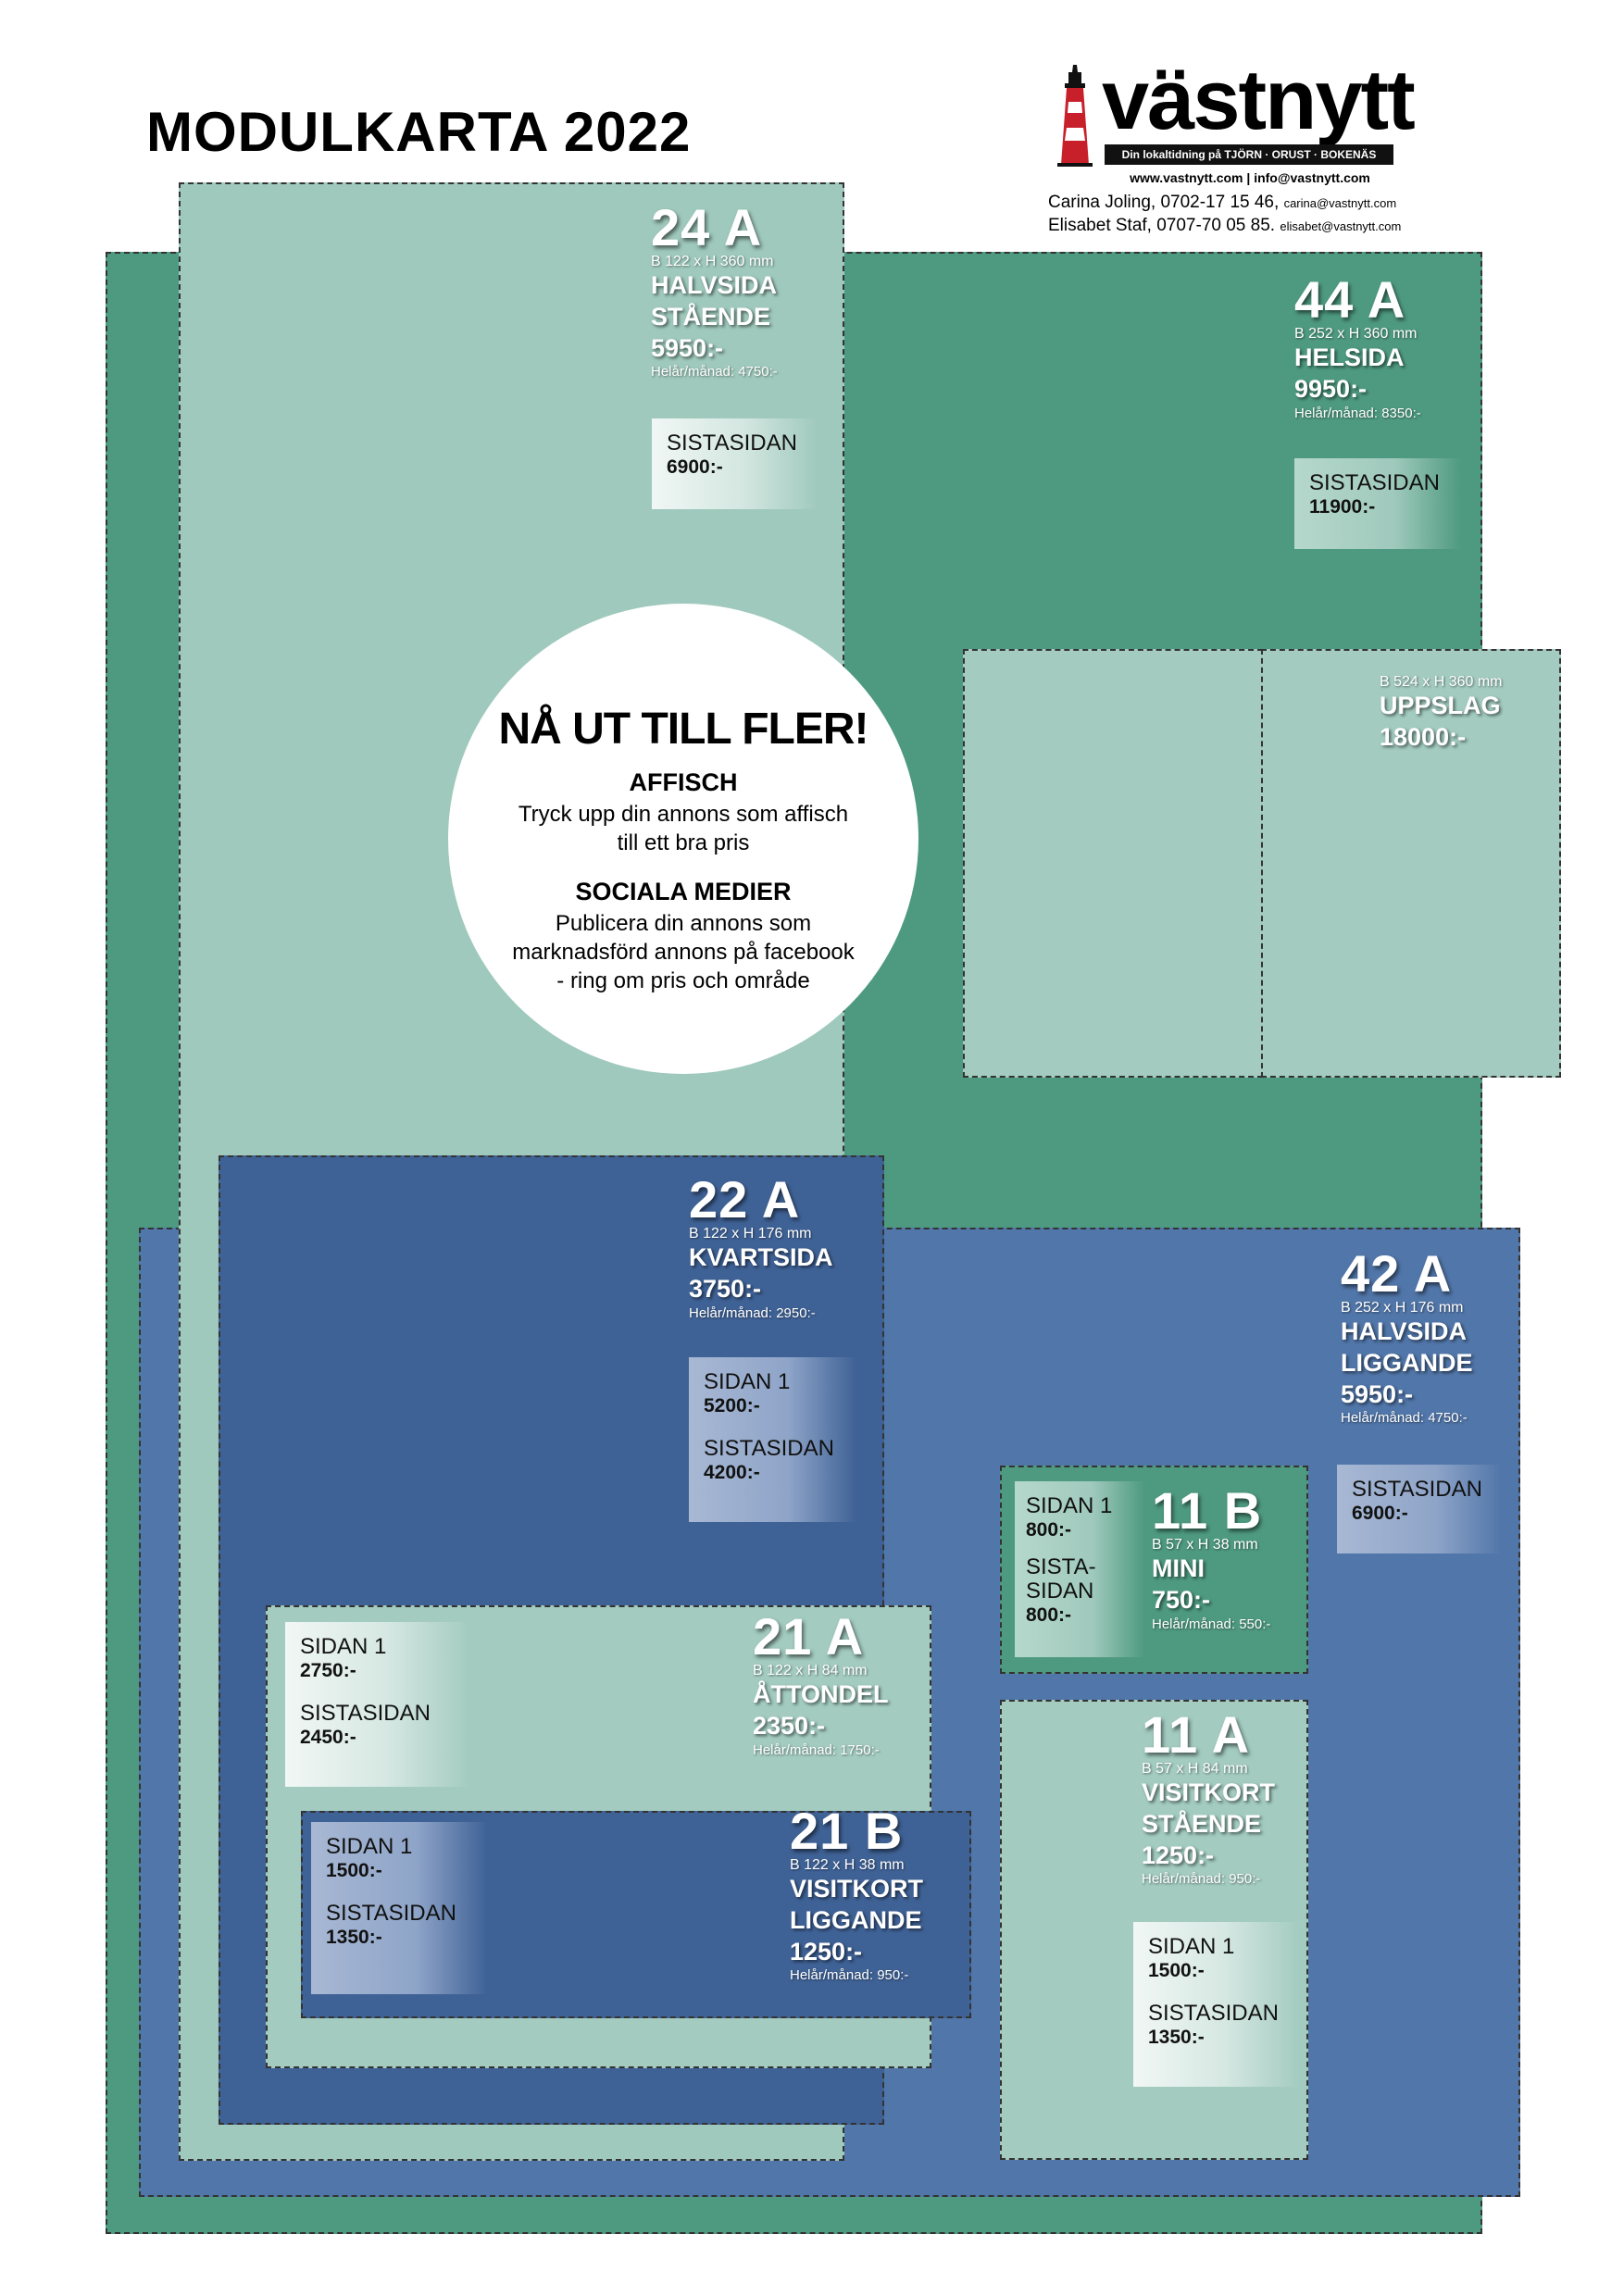 The image size is (1624, 2296). What do you see at coordinates (1049, 1615) in the screenshot?
I see `module-11b-p2-price: 800:-` at bounding box center [1049, 1615].